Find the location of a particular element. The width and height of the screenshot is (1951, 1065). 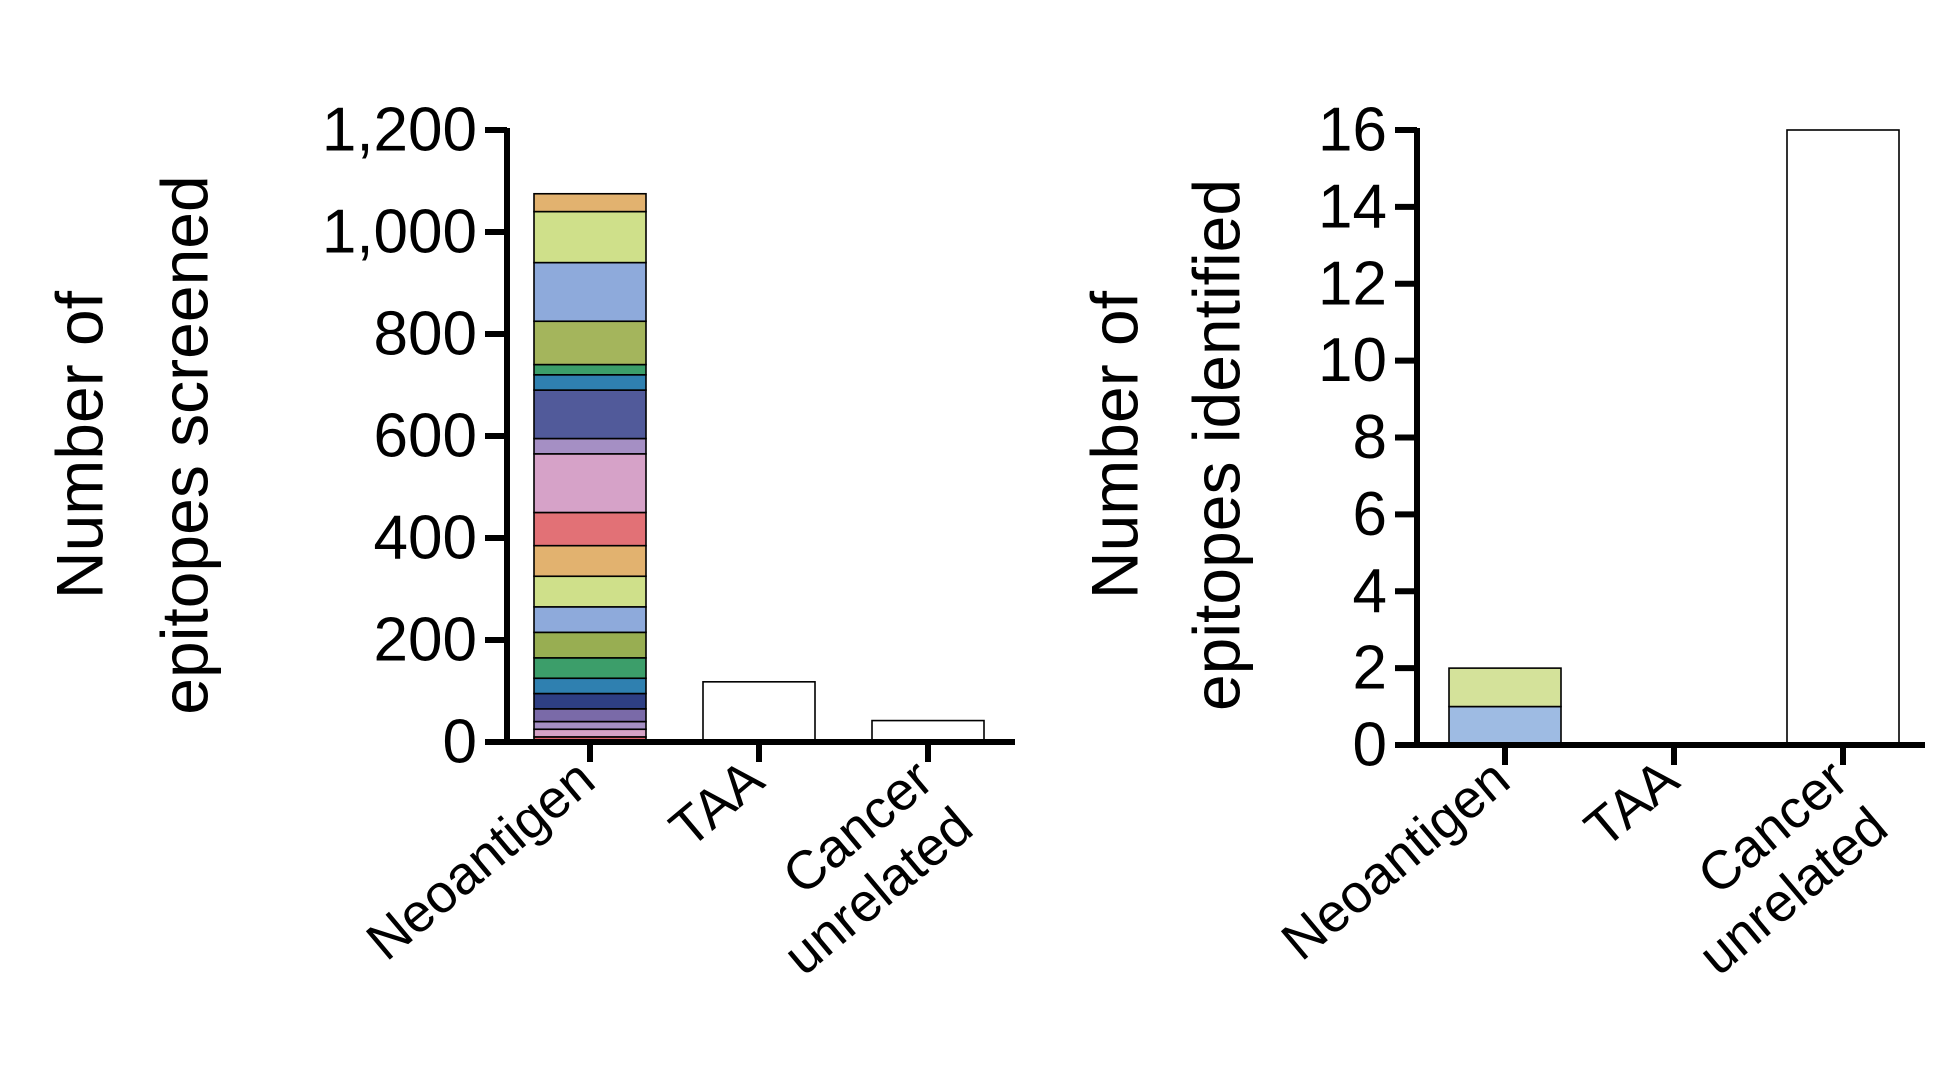

y-tick-label: 800 is located at coordinates (425, 334).